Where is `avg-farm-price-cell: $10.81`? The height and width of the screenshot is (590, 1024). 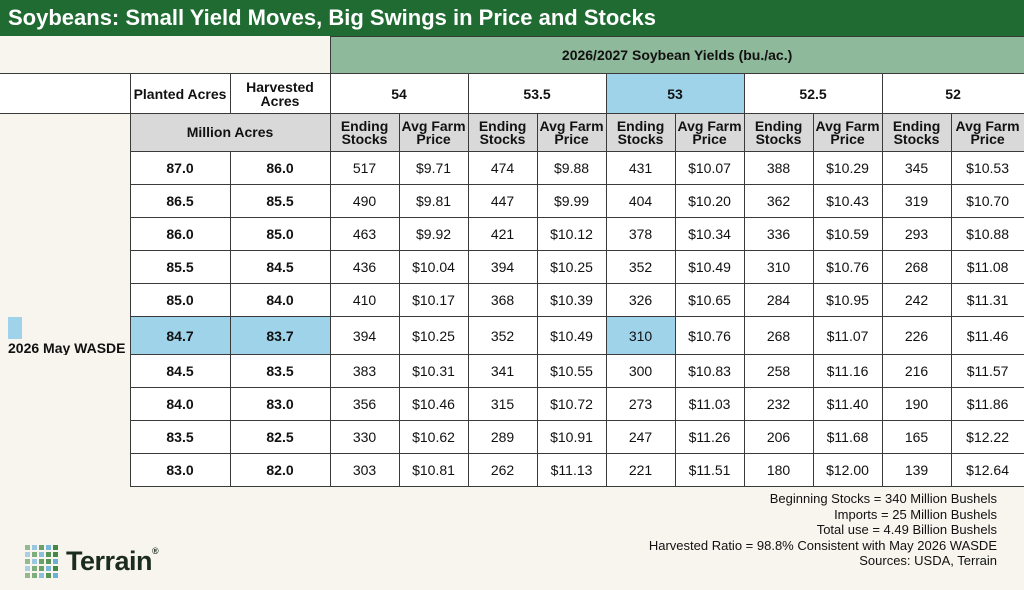
avg-farm-price-cell: $10.81 is located at coordinates (433, 470).